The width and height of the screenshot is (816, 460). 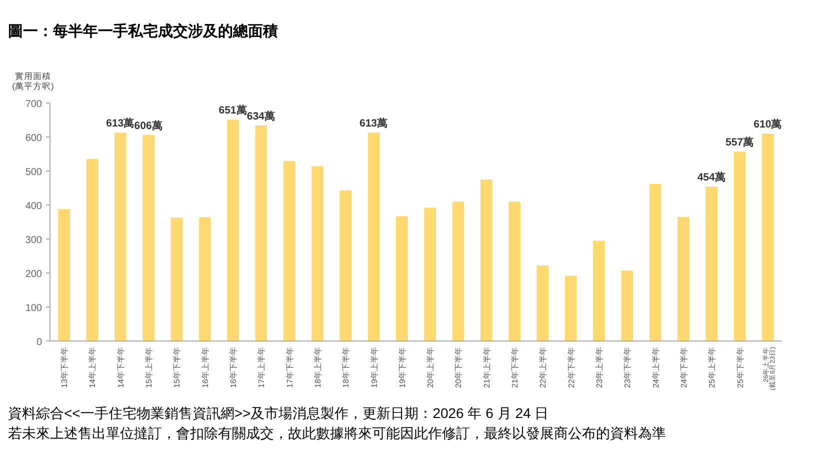 I want to click on x-tick-label: 13年下半年, so click(x=65, y=367).